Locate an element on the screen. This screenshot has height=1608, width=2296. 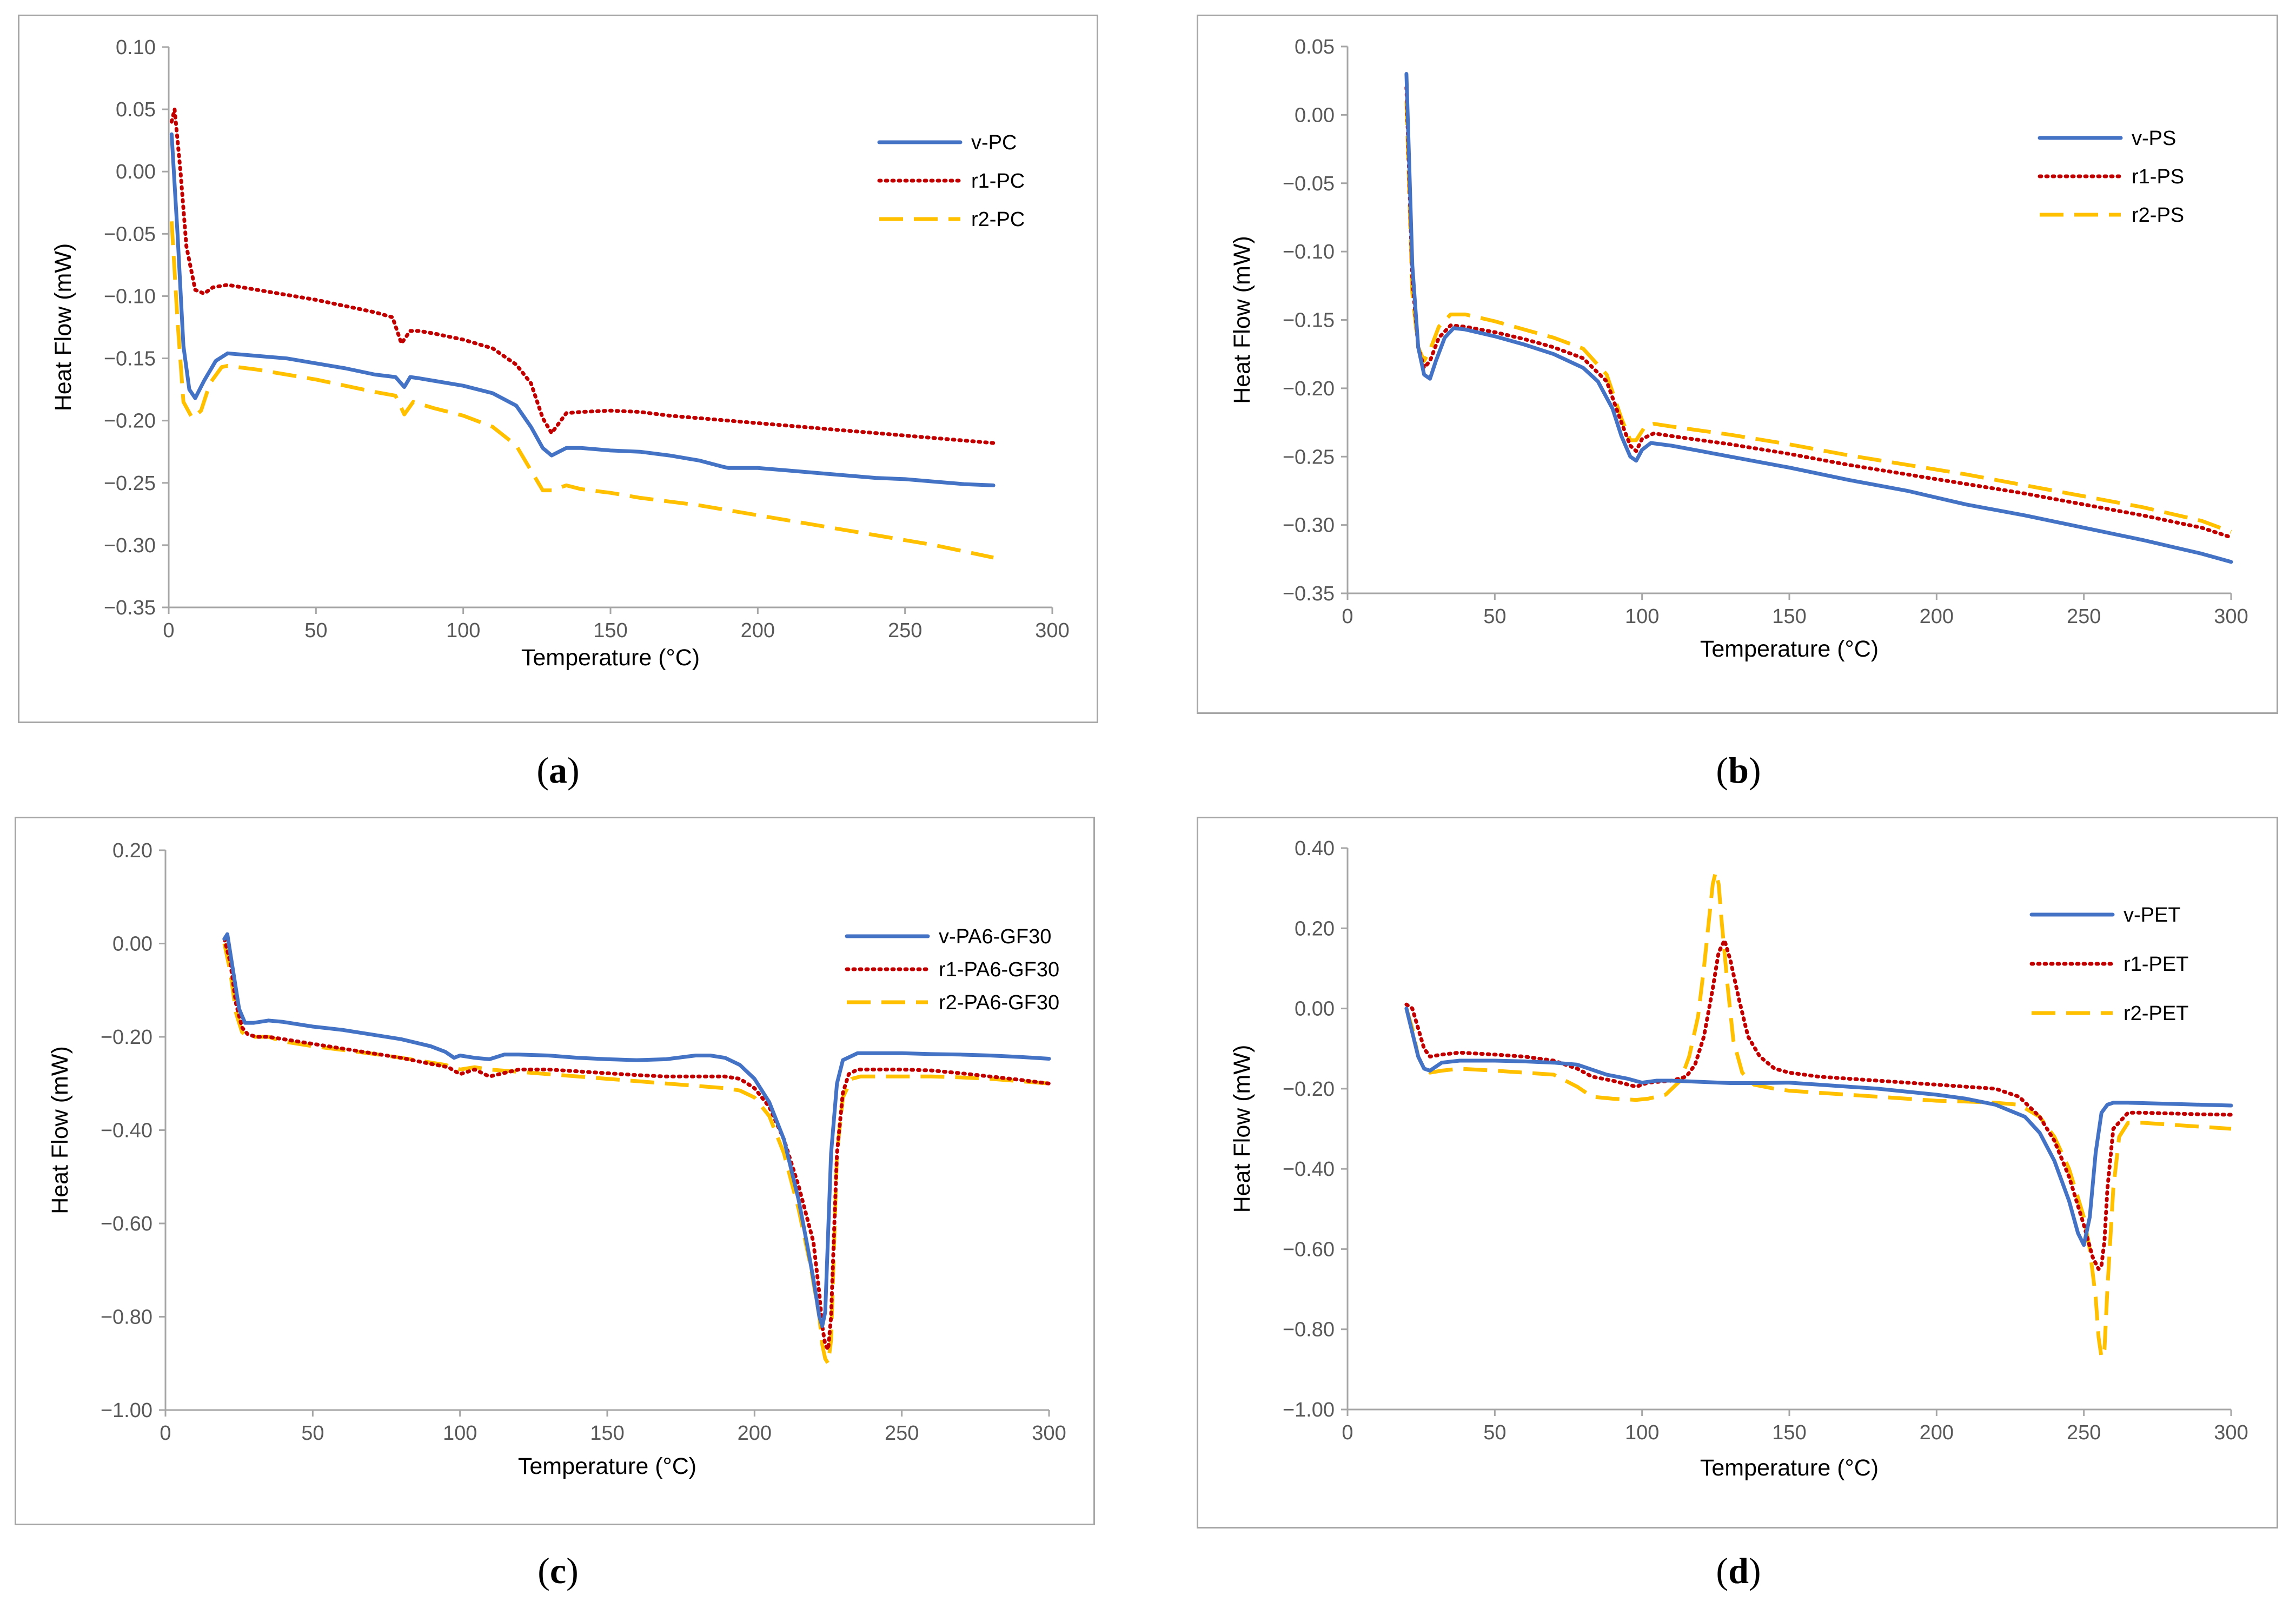
series-line-v-PC is located at coordinates (582, 310).